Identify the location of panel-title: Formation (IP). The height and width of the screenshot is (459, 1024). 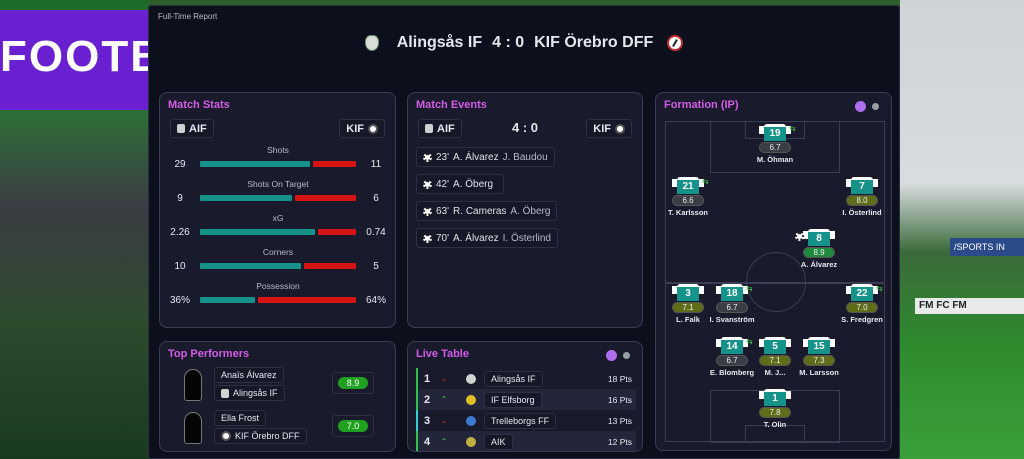
(701, 105).